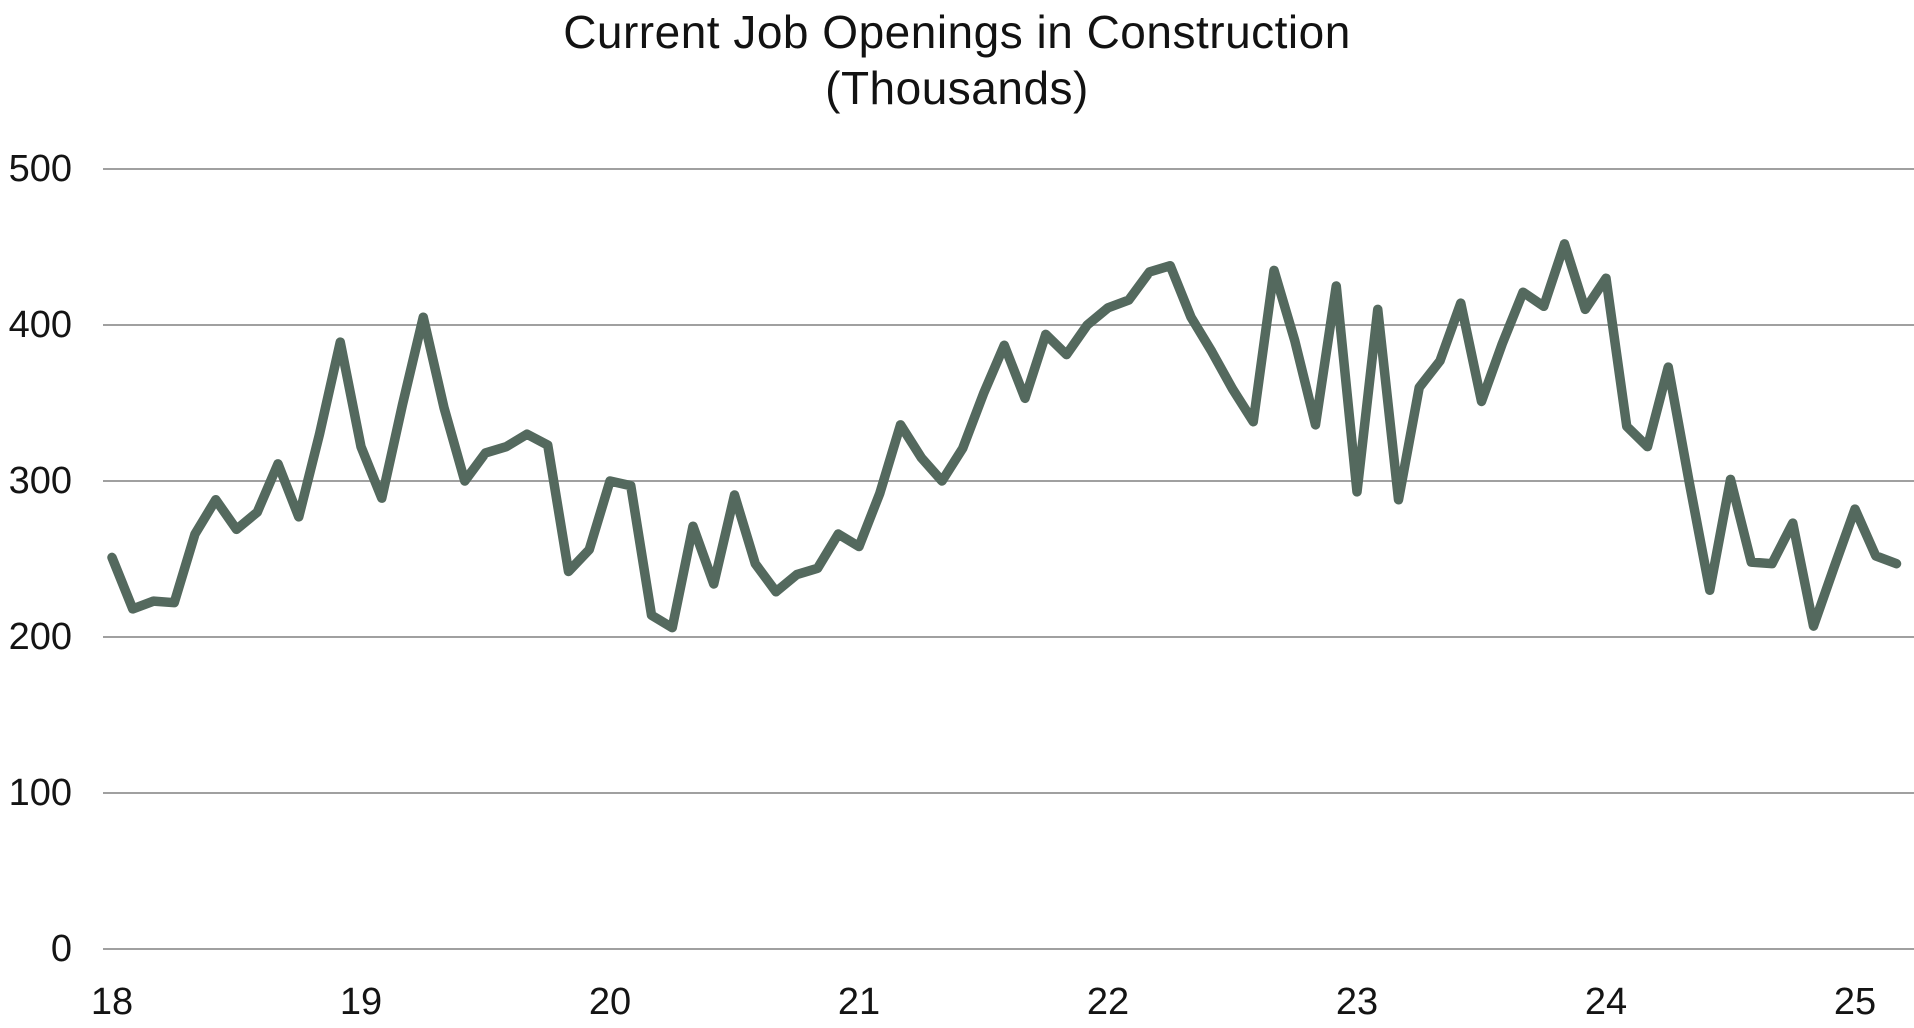 This screenshot has width=1914, height=1028. What do you see at coordinates (40, 325) in the screenshot?
I see `y-tick-label: 400` at bounding box center [40, 325].